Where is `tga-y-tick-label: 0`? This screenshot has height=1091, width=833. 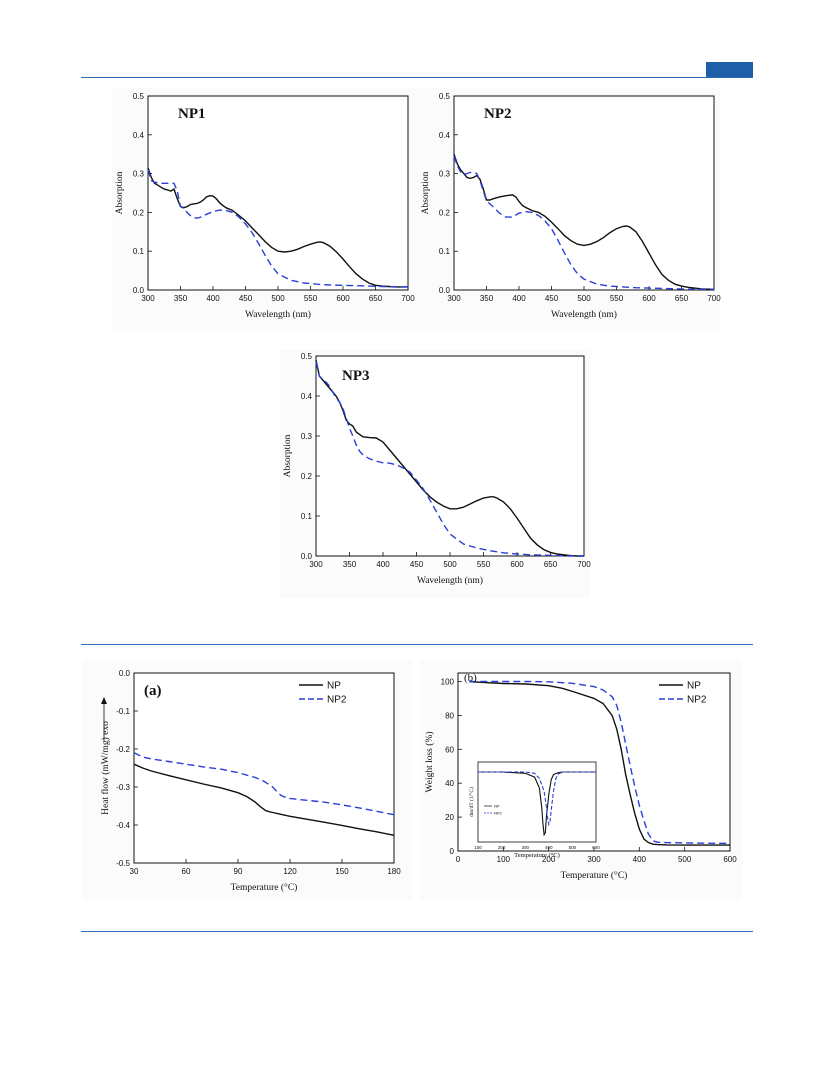
tga-y-tick-label: 0 is located at coordinates (452, 851).